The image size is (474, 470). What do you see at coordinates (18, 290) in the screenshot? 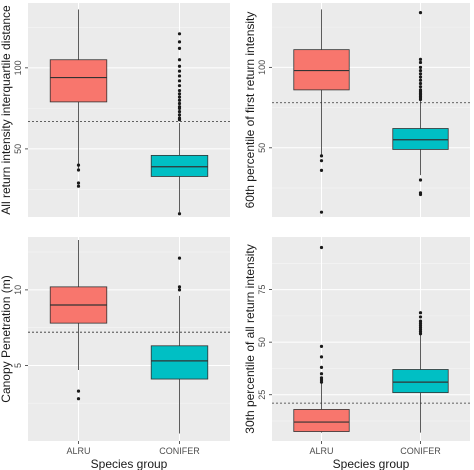
I see `y-tick-label: 10` at bounding box center [18, 290].